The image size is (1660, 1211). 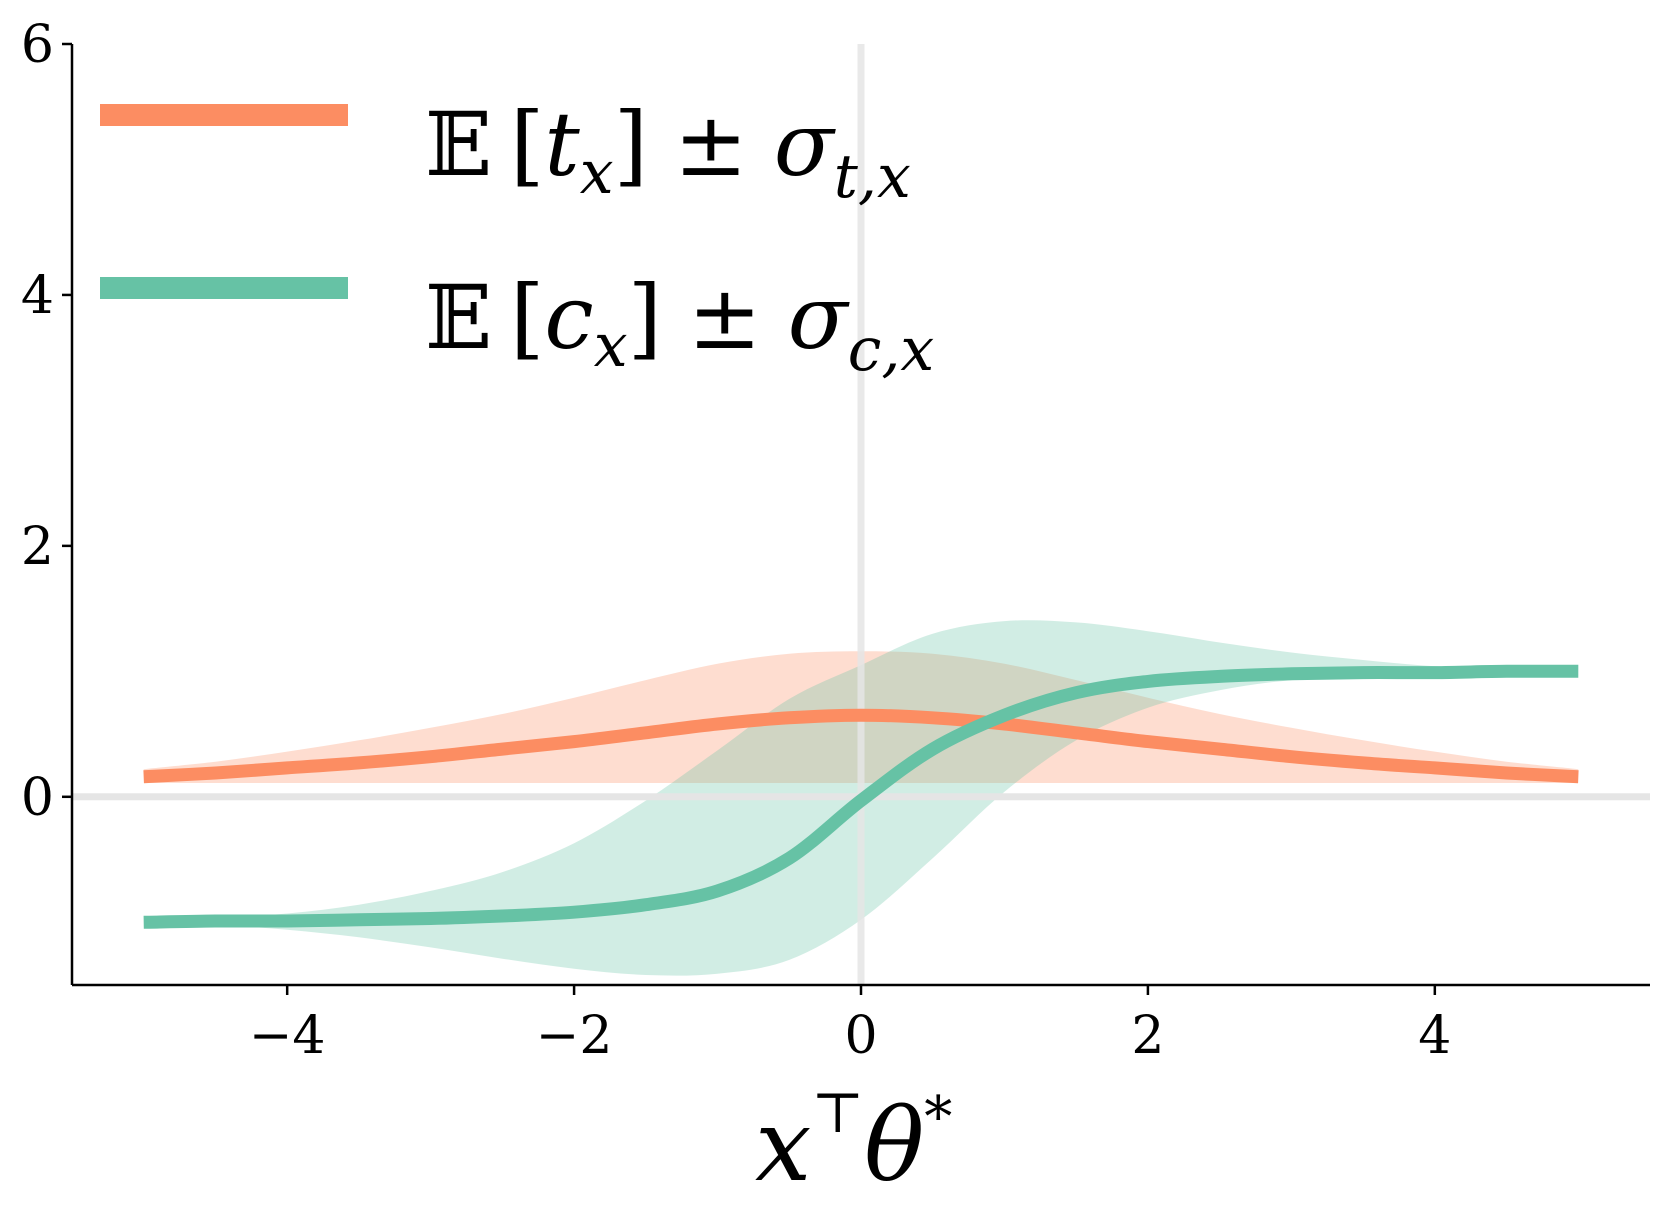 What do you see at coordinates (287, 1036) in the screenshot?
I see `x-tick-label: −4` at bounding box center [287, 1036].